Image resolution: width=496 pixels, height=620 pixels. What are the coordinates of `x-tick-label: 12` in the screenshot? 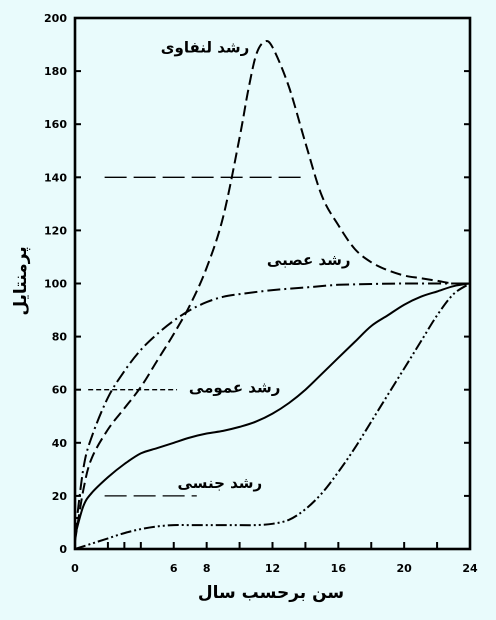 It's located at (272, 568).